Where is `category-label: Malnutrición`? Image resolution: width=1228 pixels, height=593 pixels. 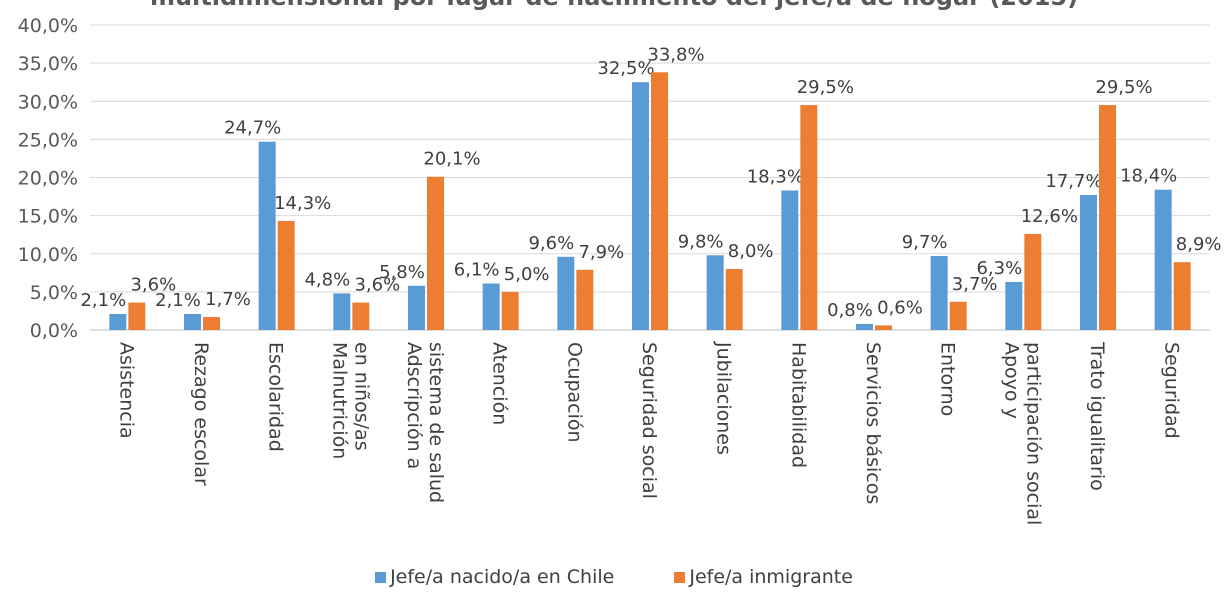 category-label: Malnutrición is located at coordinates (339, 400).